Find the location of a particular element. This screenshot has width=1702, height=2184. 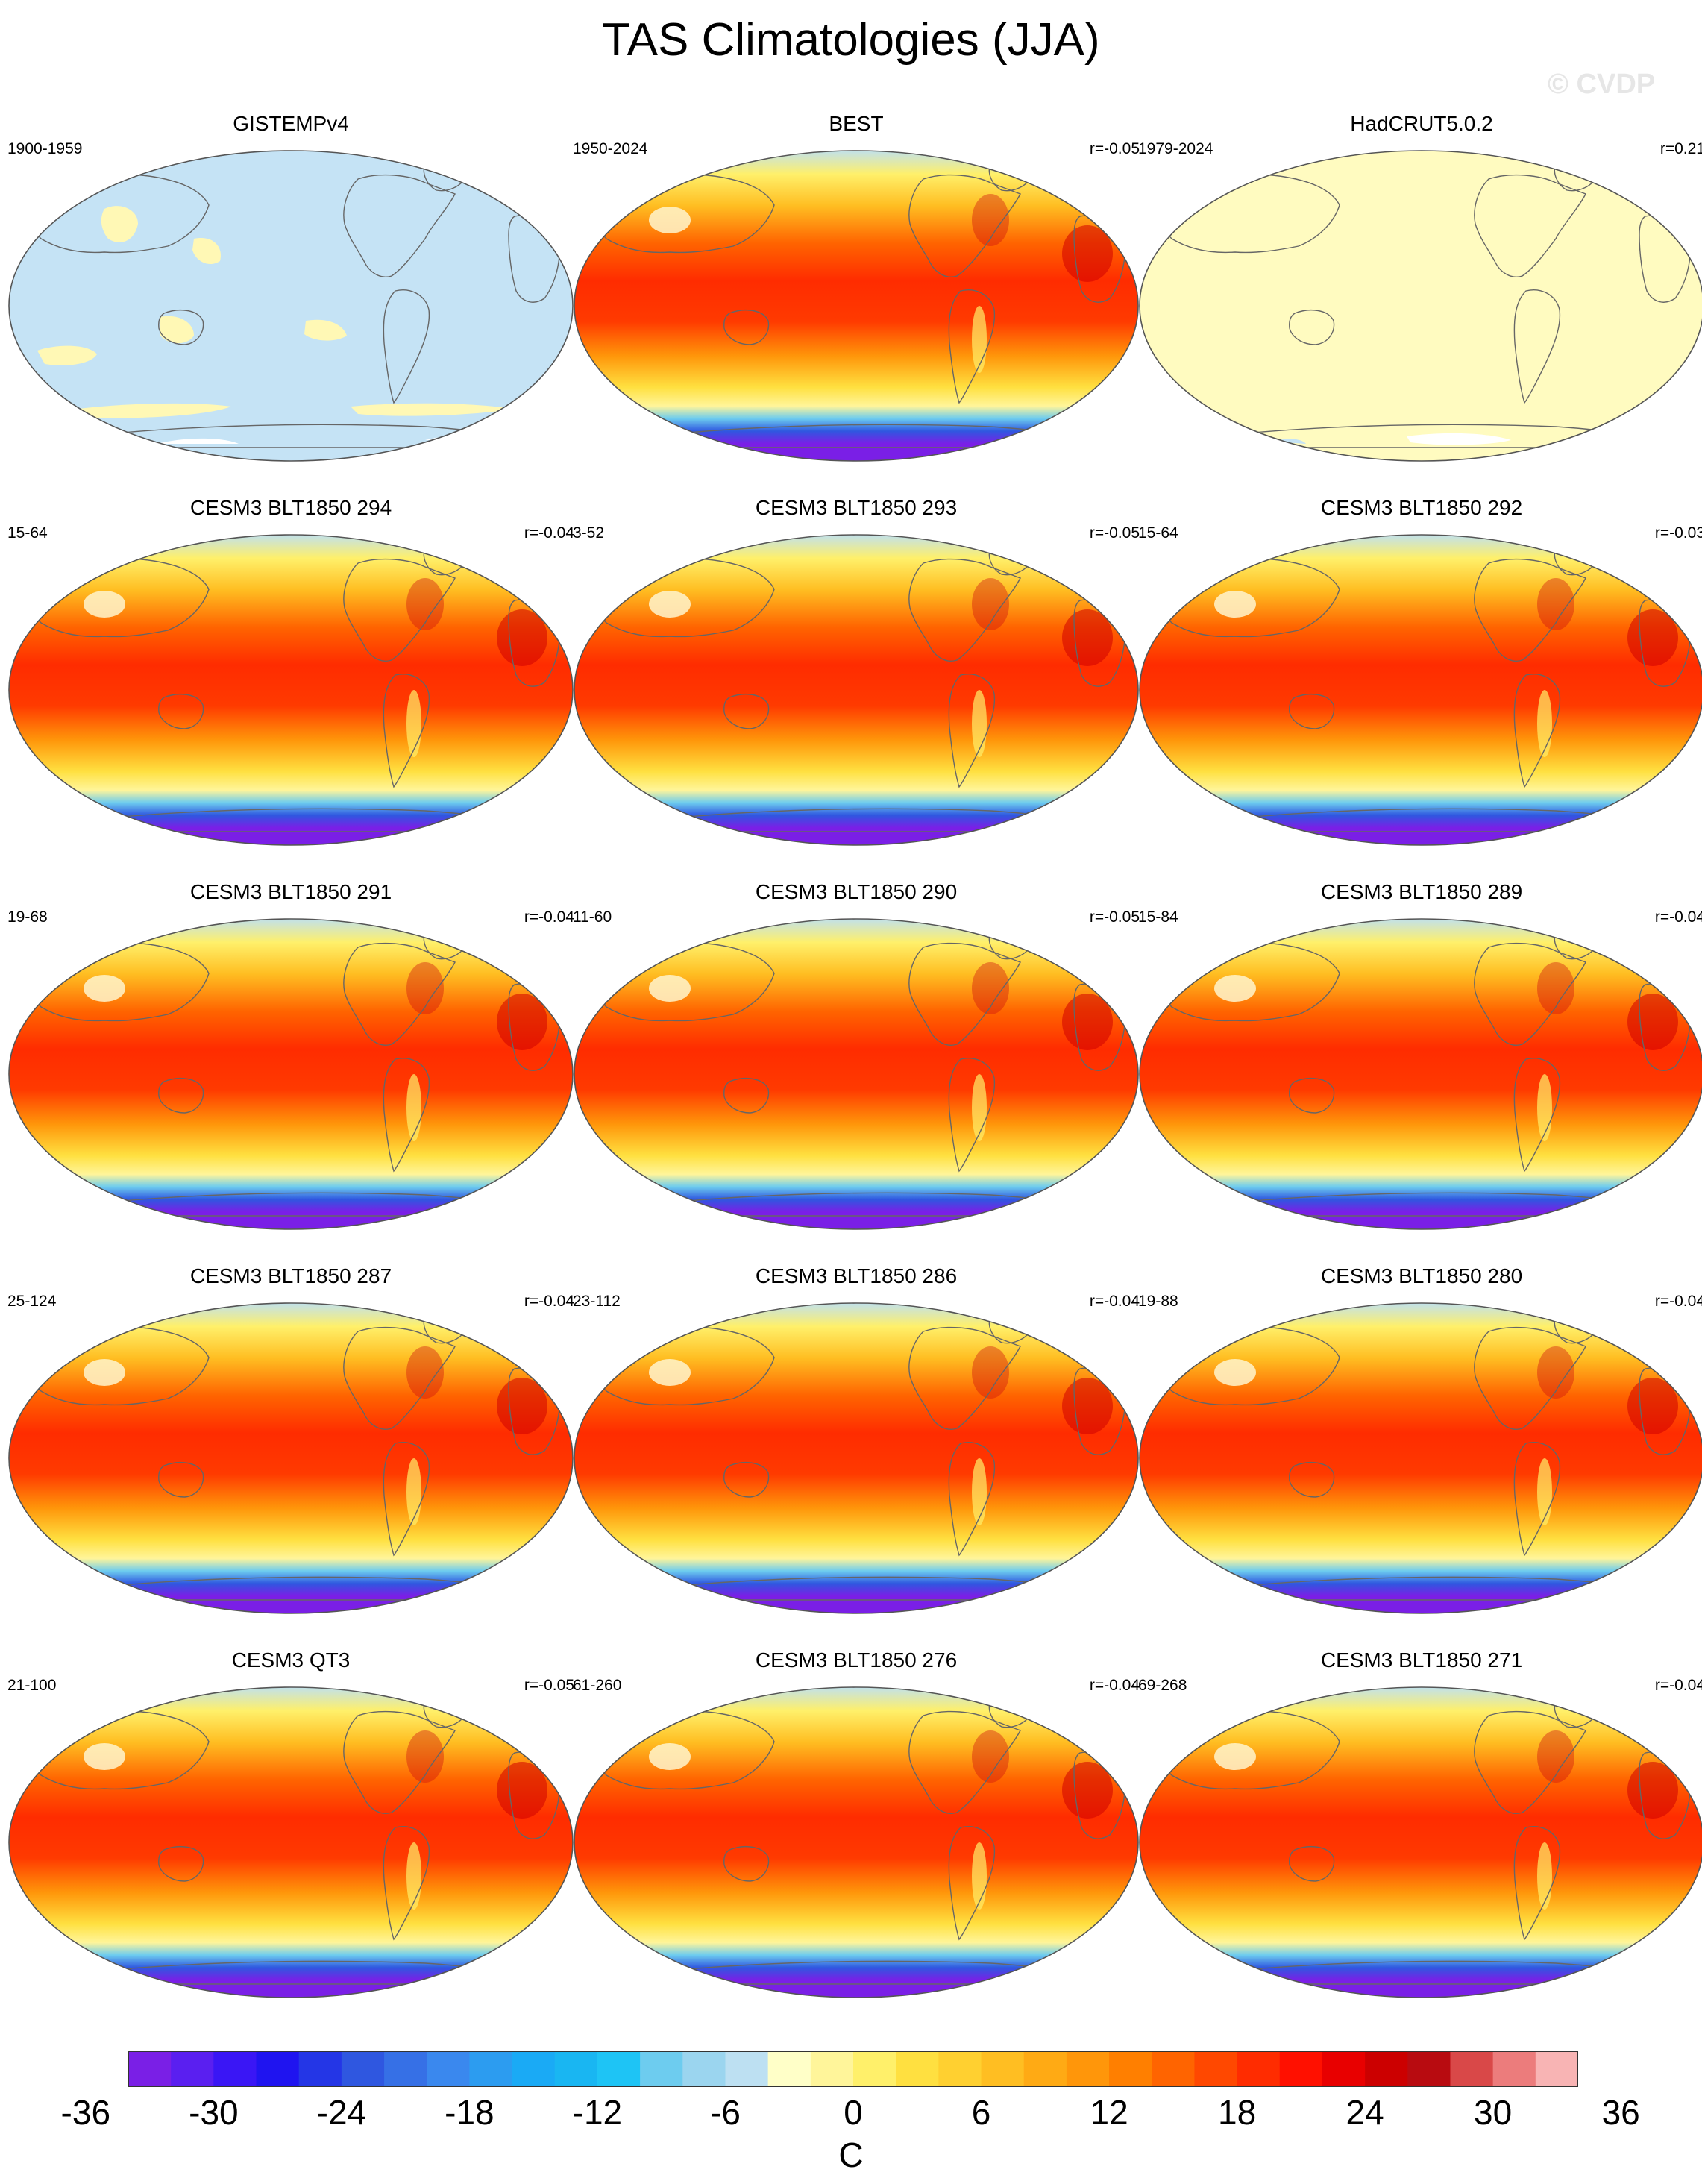

map-panel: CESM3 BLT1850 292 15-64 r=-0.03 is located at coordinates (1420, 671).